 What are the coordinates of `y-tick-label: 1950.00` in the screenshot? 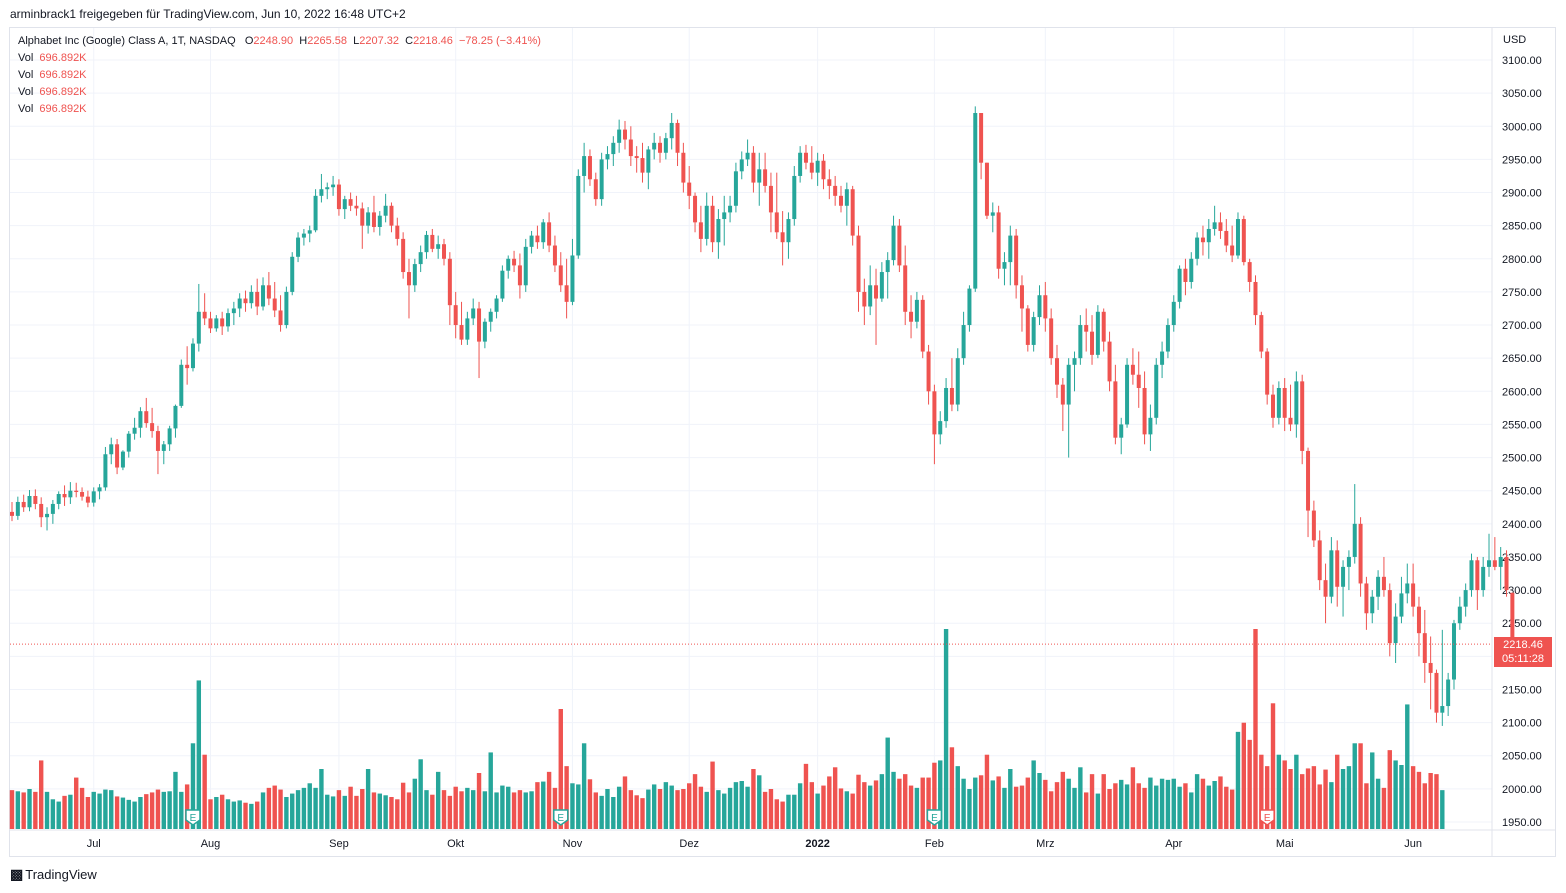 It's located at (1522, 823).